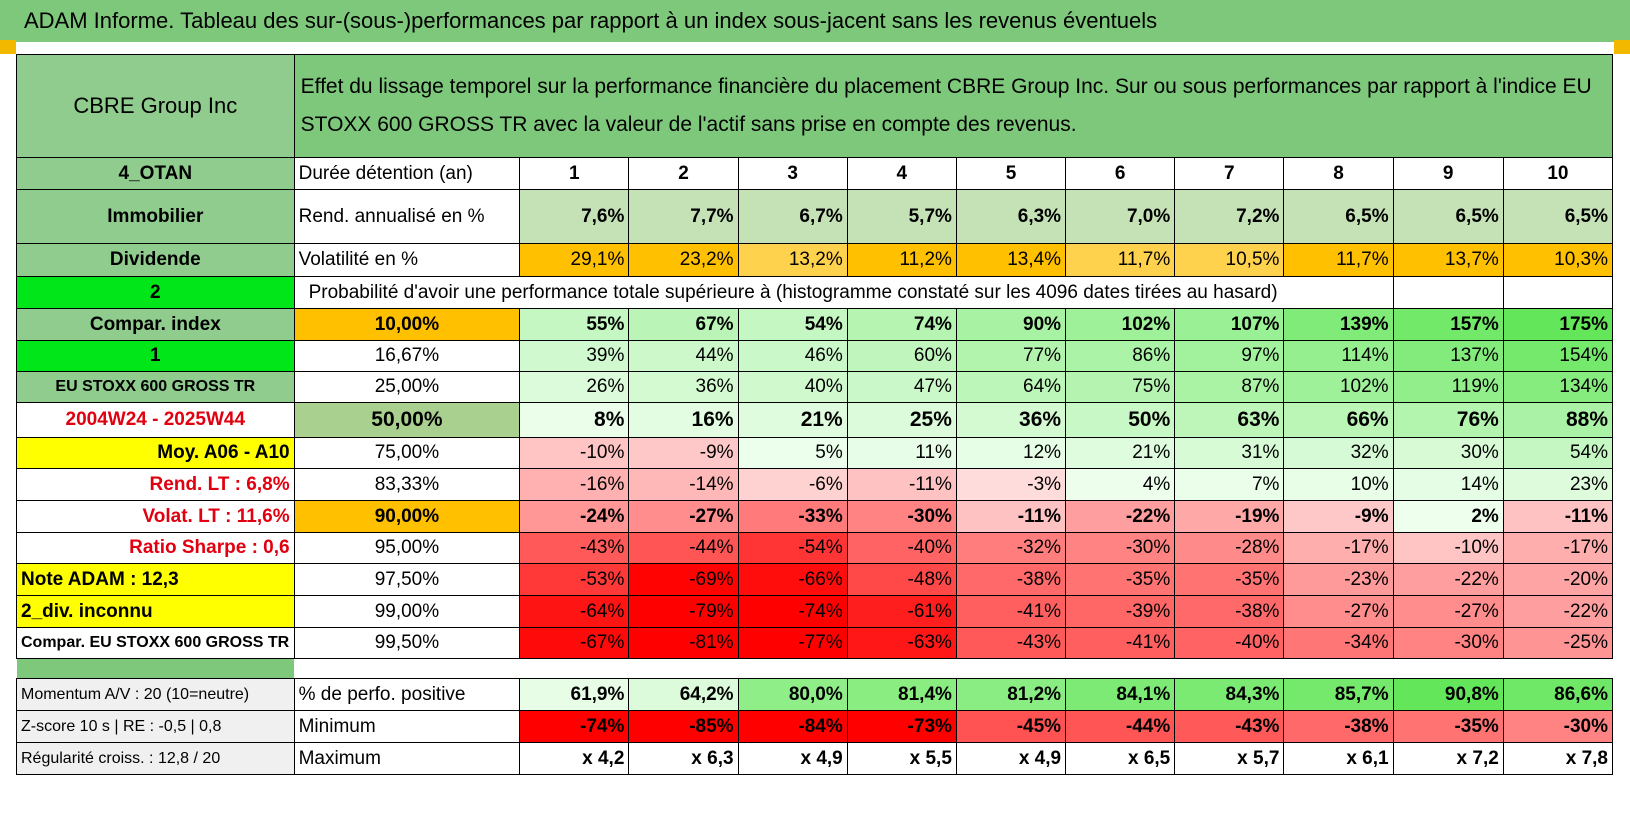 The width and height of the screenshot is (1630, 815). Describe the element at coordinates (155, 579) in the screenshot. I see `side-label-note: Note ADAM : 12,3` at that location.